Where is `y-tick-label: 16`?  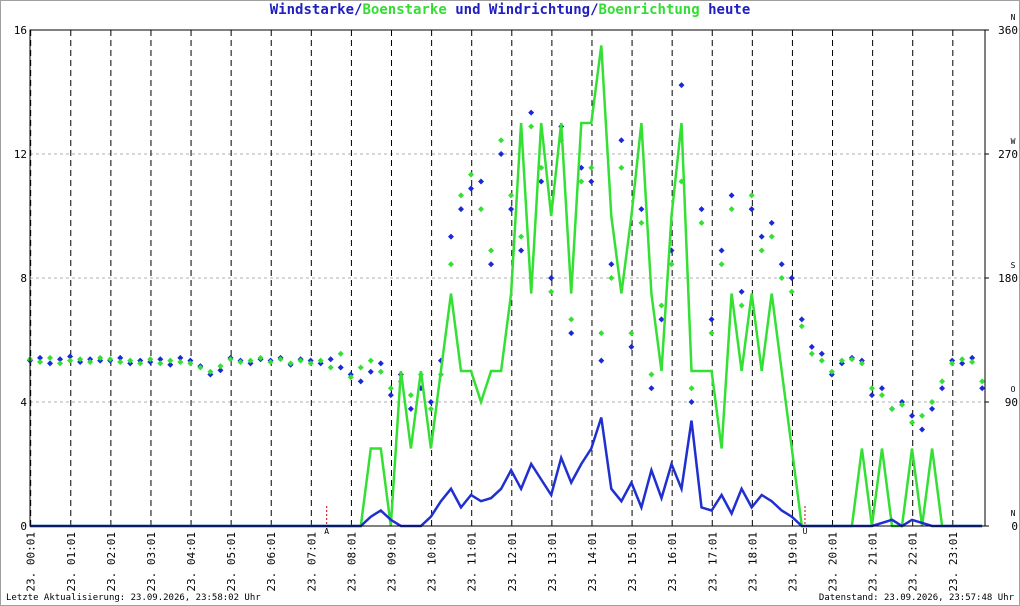 y-tick-label: 16 is located at coordinates (20, 30).